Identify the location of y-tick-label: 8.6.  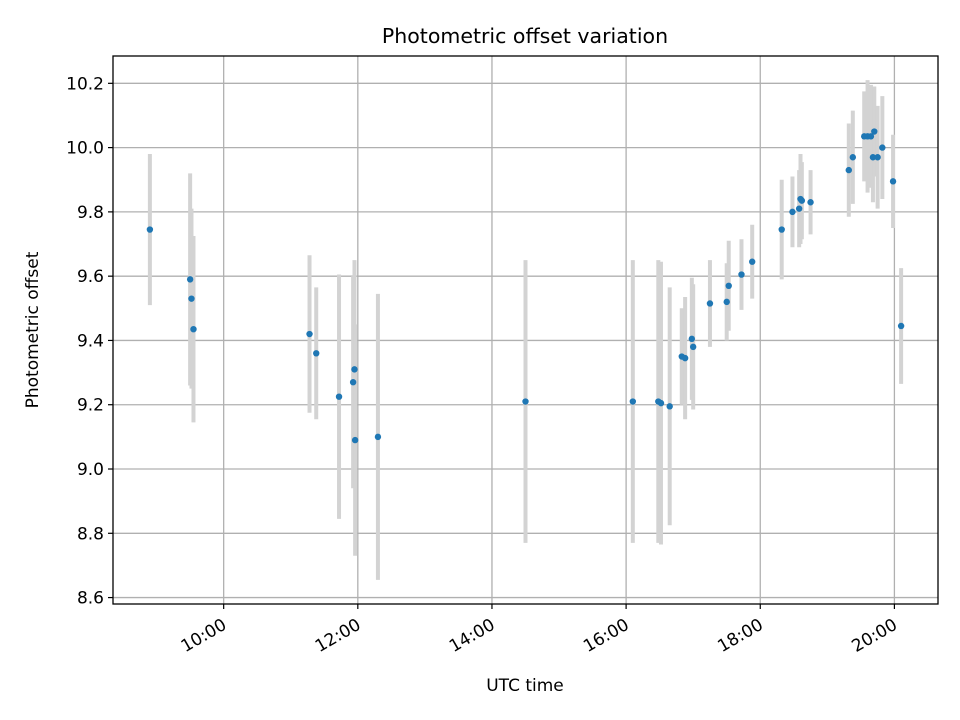
(90, 599).